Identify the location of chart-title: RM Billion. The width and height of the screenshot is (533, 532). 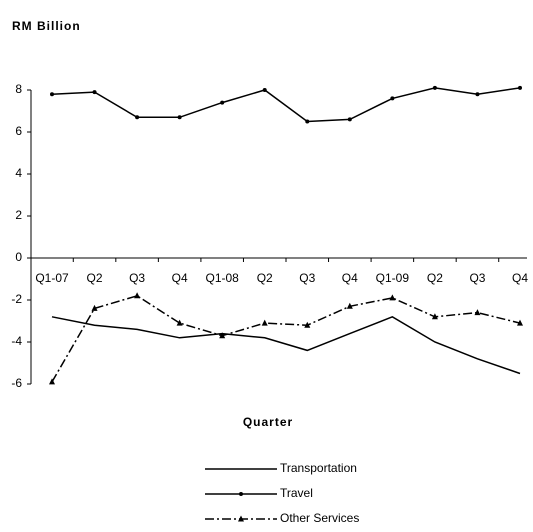
(46, 26).